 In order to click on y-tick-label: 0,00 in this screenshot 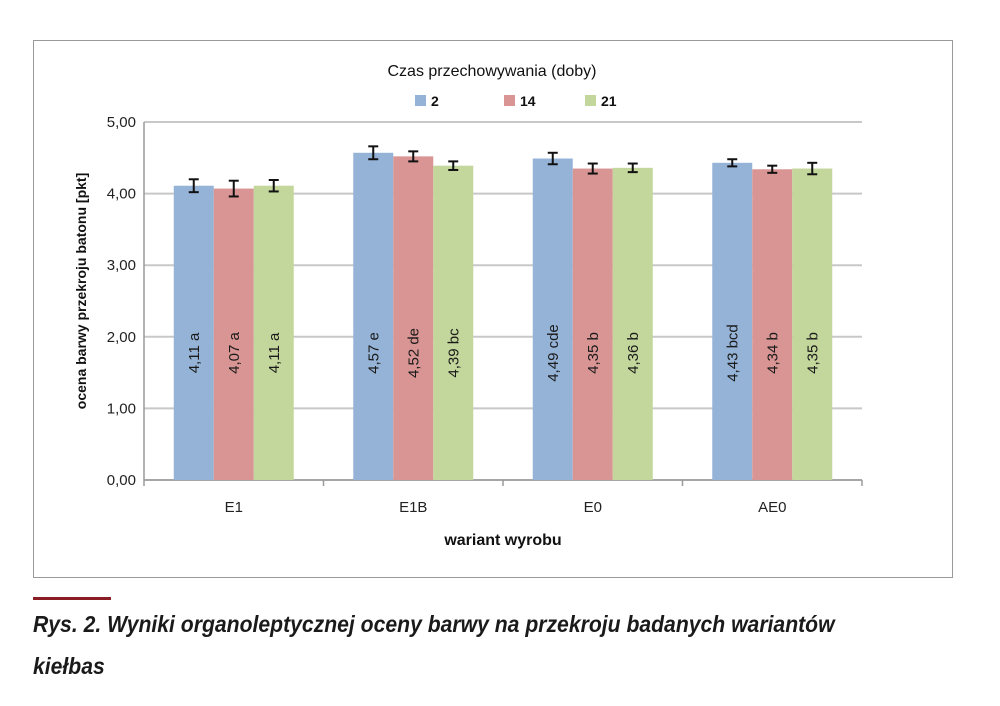, I will do `click(121, 480)`.